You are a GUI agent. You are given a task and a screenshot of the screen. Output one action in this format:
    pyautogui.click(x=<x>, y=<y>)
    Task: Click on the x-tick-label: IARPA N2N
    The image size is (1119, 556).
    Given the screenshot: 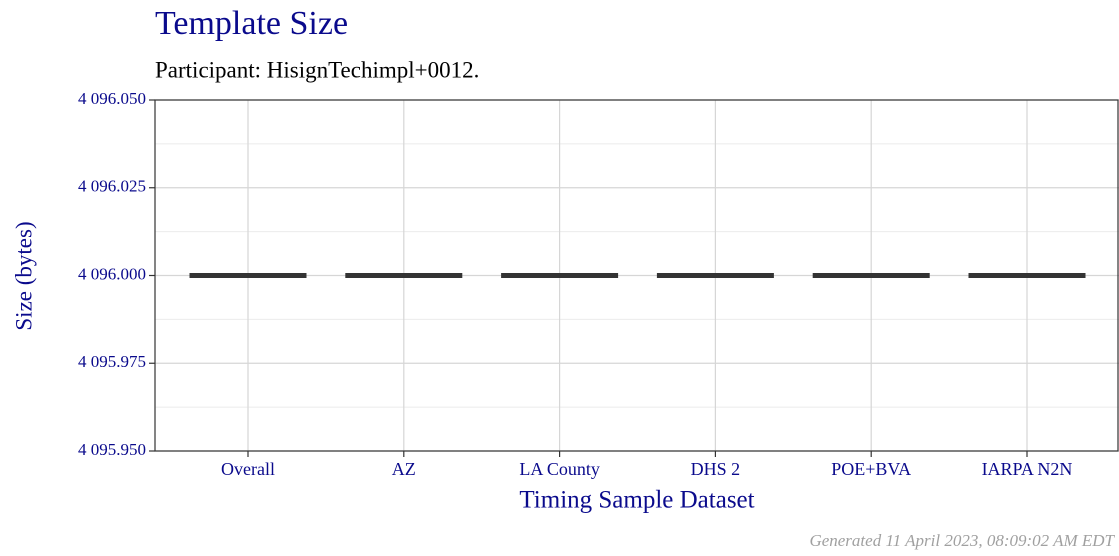 What is the action you would take?
    pyautogui.click(x=1027, y=469)
    